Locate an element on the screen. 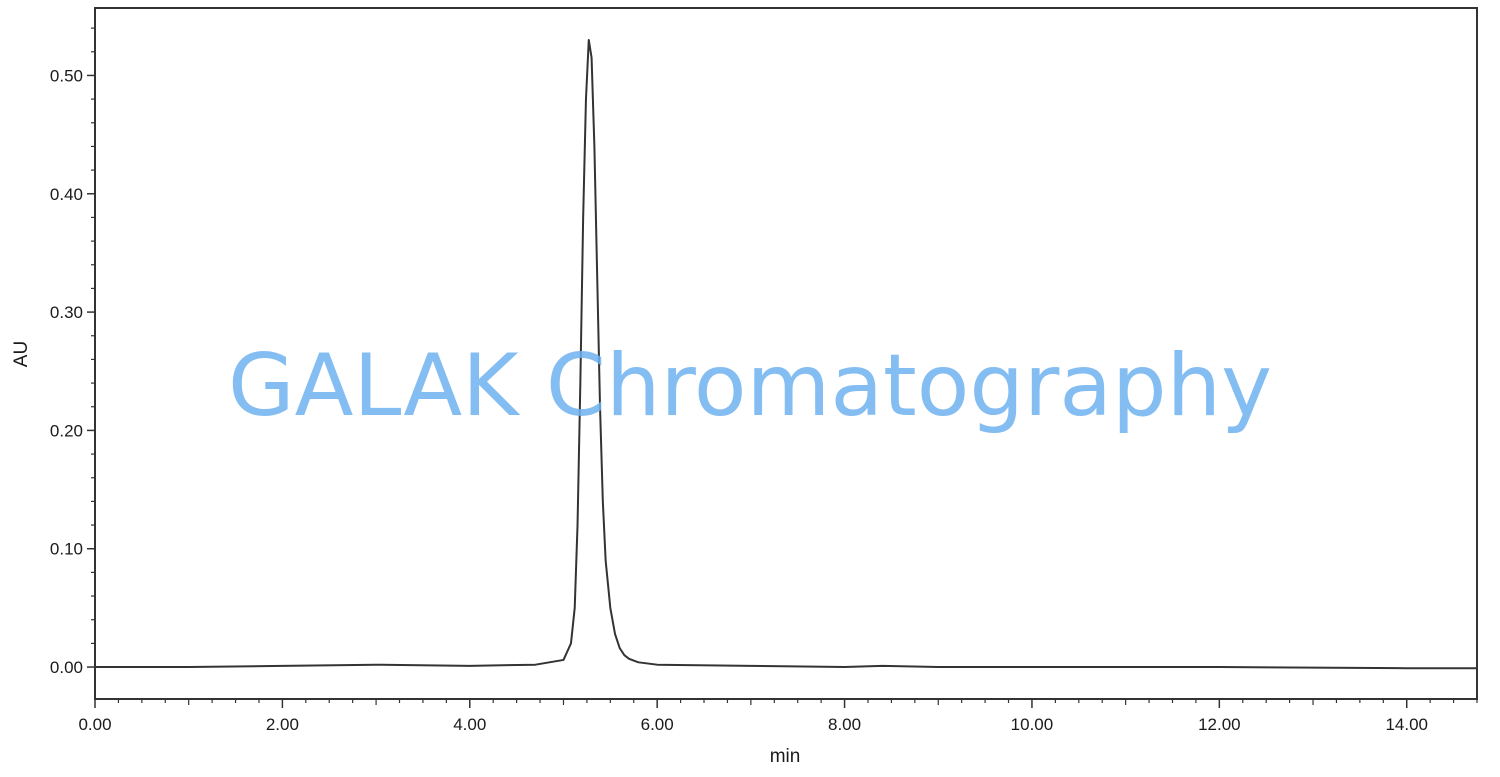 The width and height of the screenshot is (1500, 777). x-tick-label: 4.00 is located at coordinates (469, 724).